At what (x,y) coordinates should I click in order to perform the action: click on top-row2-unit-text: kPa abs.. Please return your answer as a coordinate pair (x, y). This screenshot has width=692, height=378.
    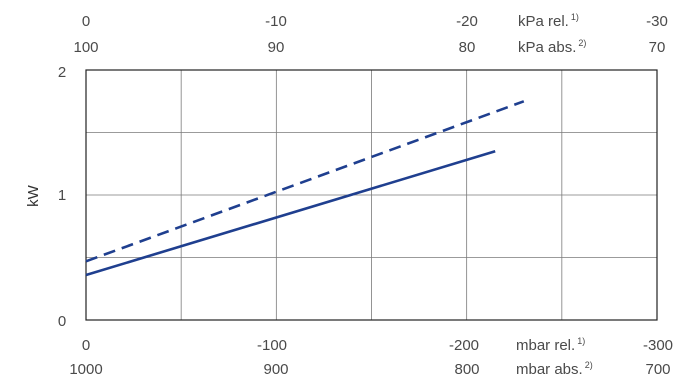
    Looking at the image, I should click on (547, 47).